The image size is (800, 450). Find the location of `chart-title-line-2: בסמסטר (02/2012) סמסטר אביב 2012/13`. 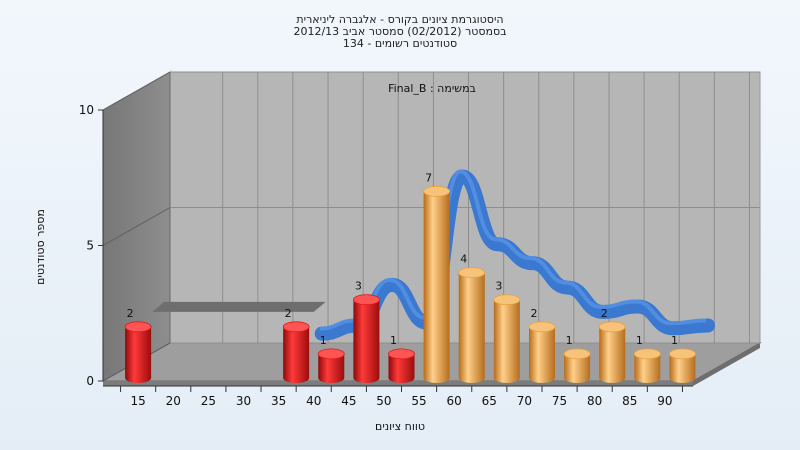

chart-title-line-2: בסמסטר (02/2012) סמסטר אביב 2012/13 is located at coordinates (400, 31).